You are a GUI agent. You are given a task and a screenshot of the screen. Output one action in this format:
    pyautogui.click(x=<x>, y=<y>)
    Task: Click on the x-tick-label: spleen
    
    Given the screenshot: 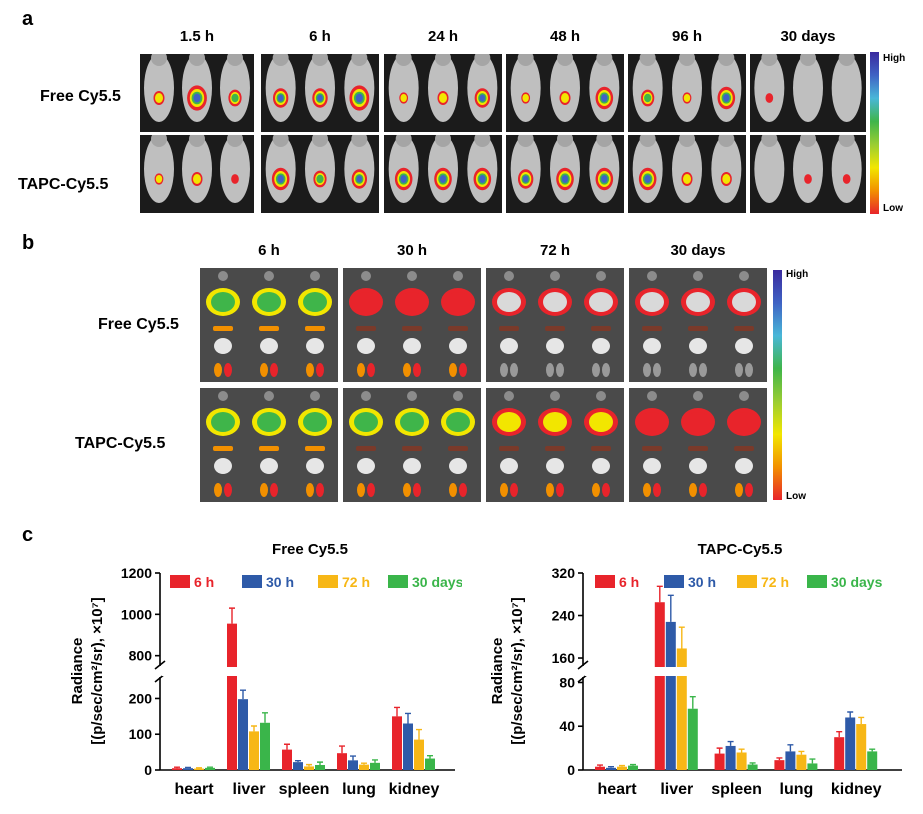 What is the action you would take?
    pyautogui.click(x=304, y=789)
    